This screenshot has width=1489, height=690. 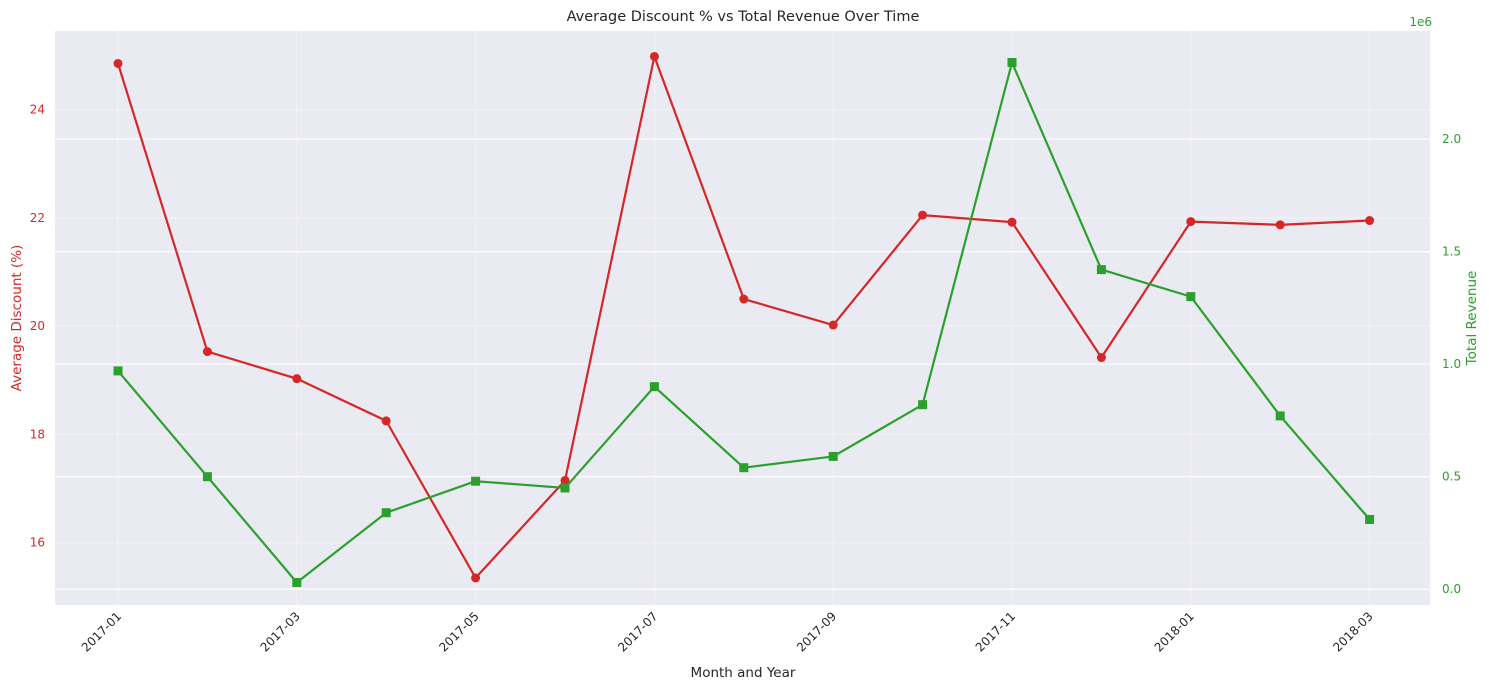 I want to click on x-tick-label: 2017-05, so click(x=458, y=631).